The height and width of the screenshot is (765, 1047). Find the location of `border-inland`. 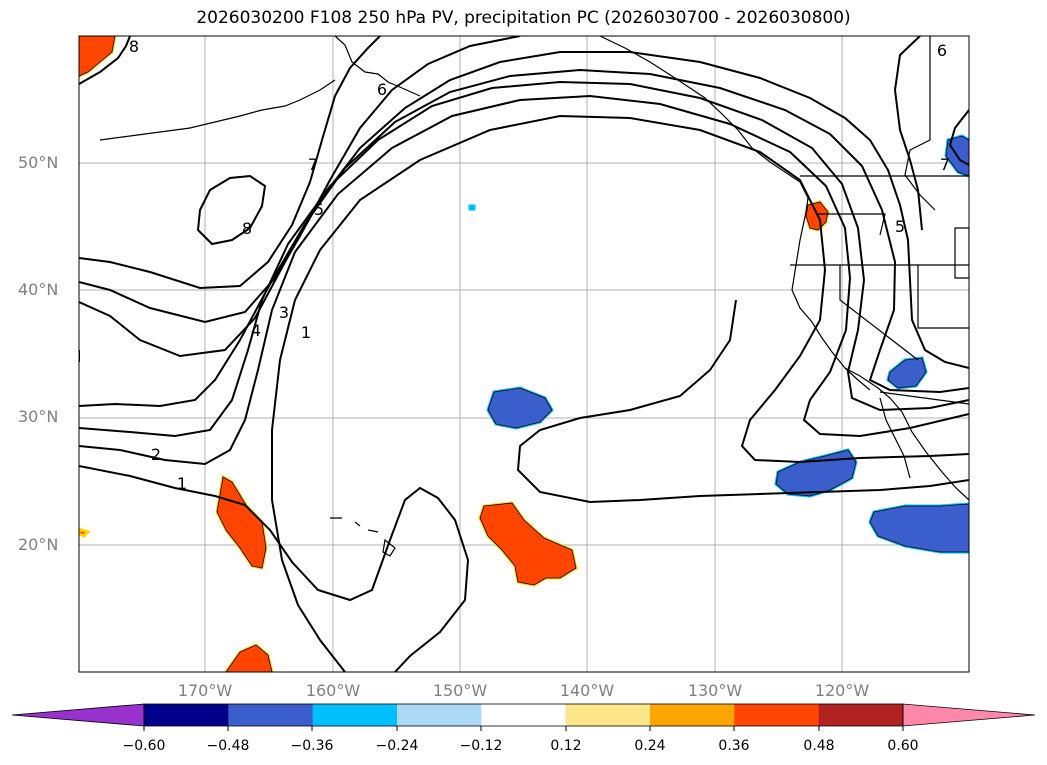

border-inland is located at coordinates (920, 123).